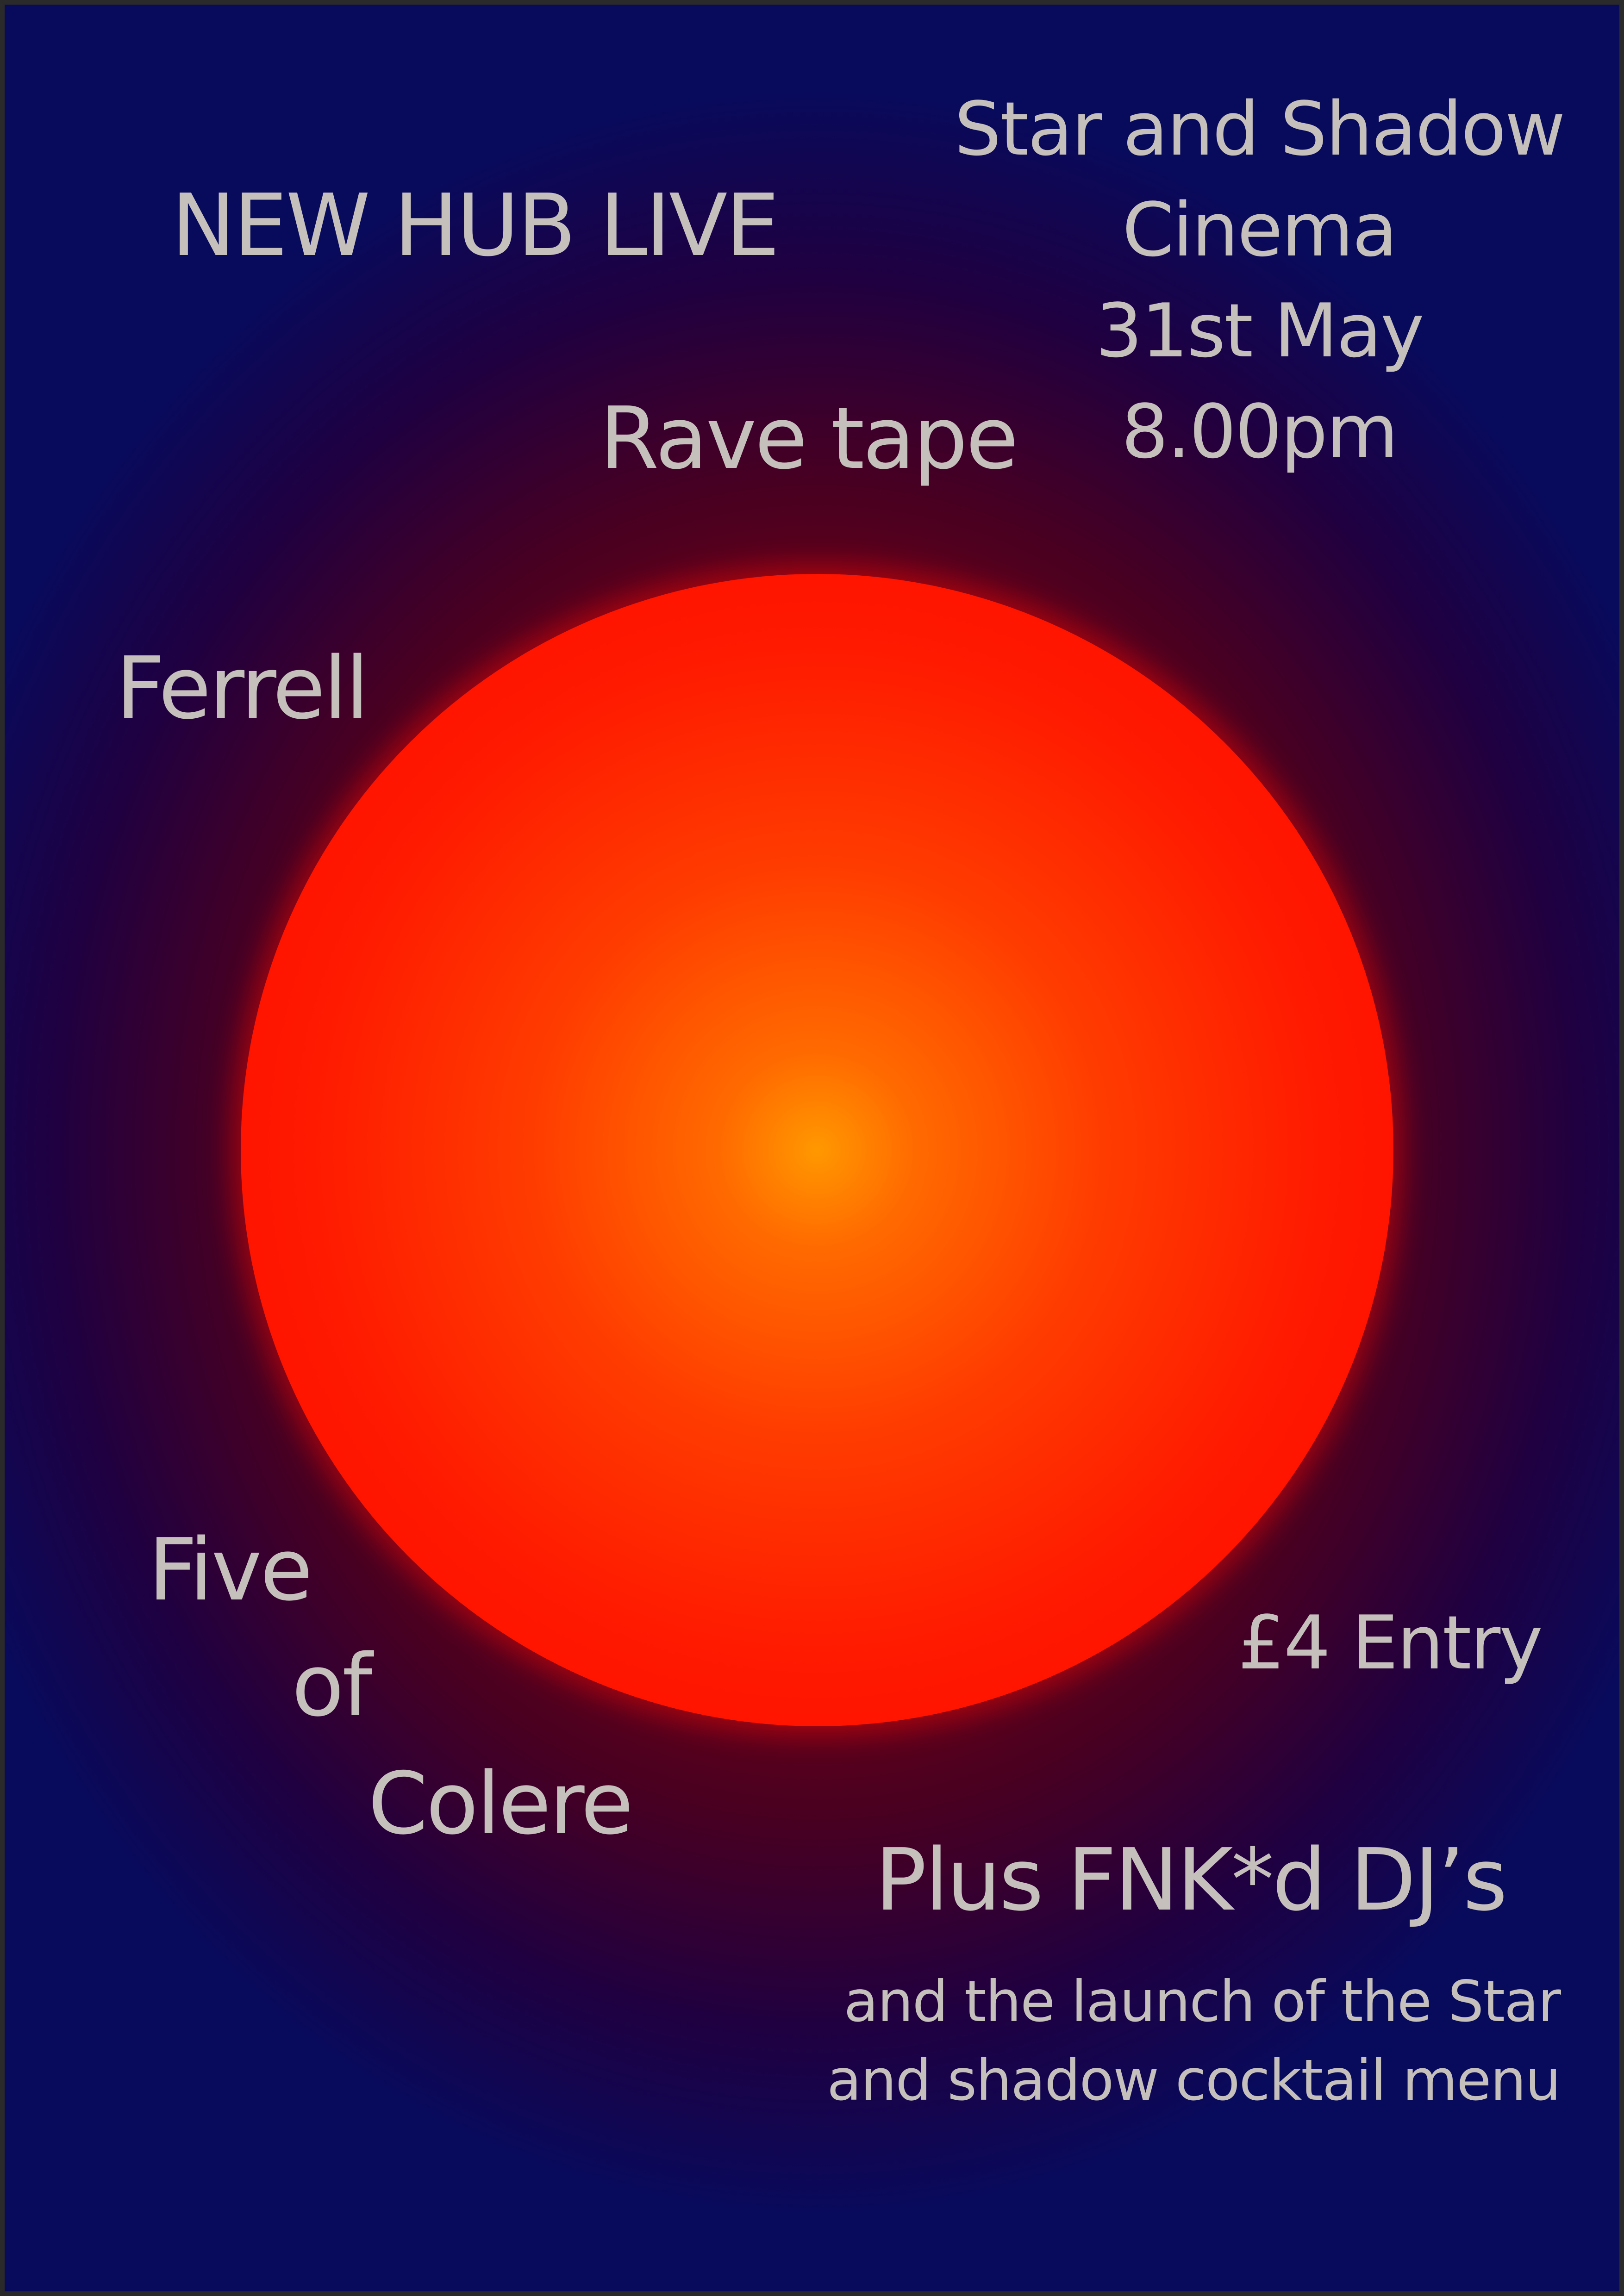  Describe the element at coordinates (1260, 230) in the screenshot. I see `venue-line: Cinema` at that location.